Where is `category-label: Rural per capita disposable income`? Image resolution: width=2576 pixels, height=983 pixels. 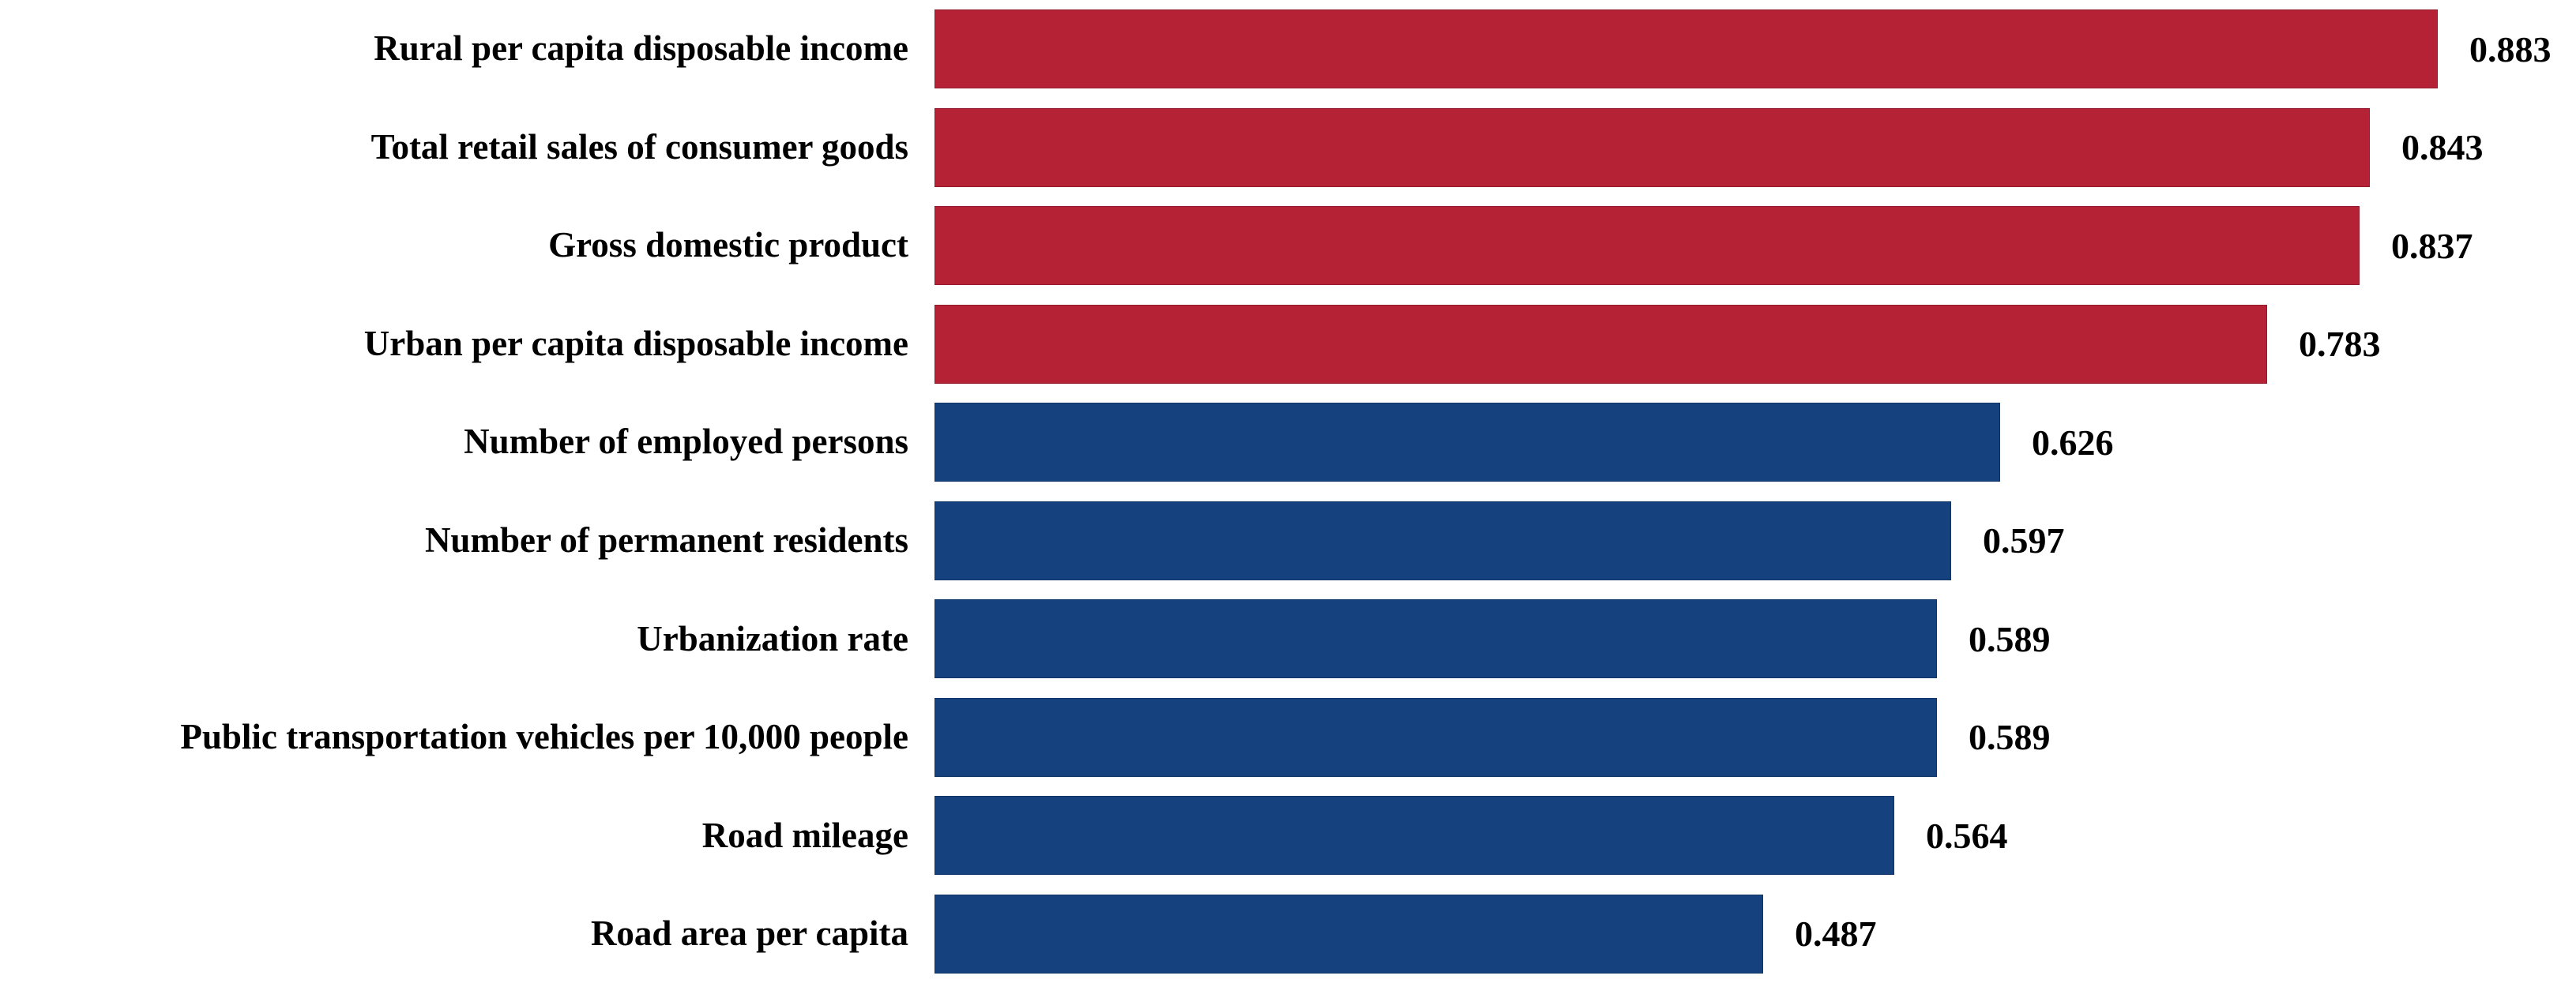
category-label: Rural per capita disposable income is located at coordinates (641, 48).